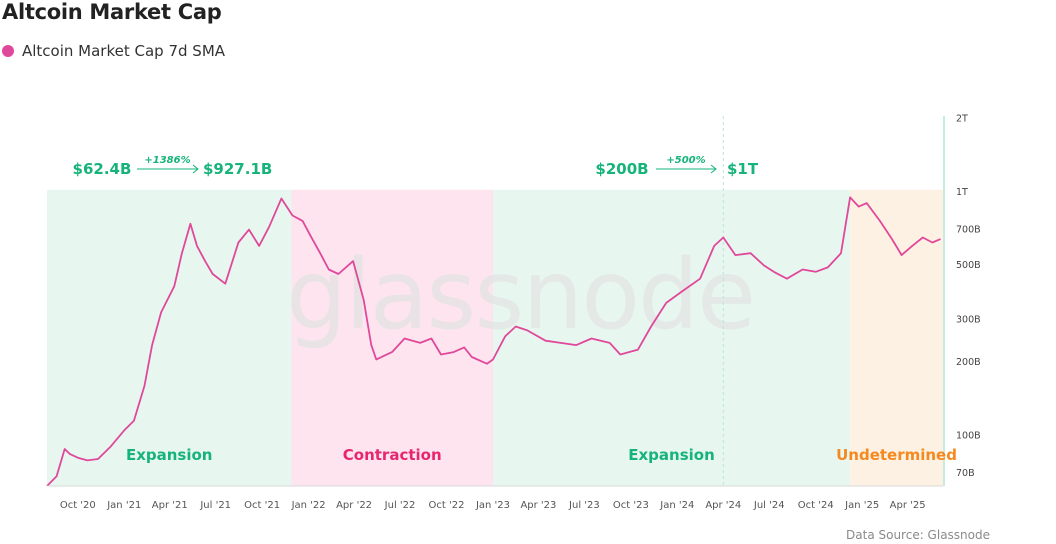 This screenshot has height=544, width=1056. Describe the element at coordinates (416, 166) in the screenshot. I see `annotations: $62.4B $927.1B +1386% $200B $1T +500%` at that location.